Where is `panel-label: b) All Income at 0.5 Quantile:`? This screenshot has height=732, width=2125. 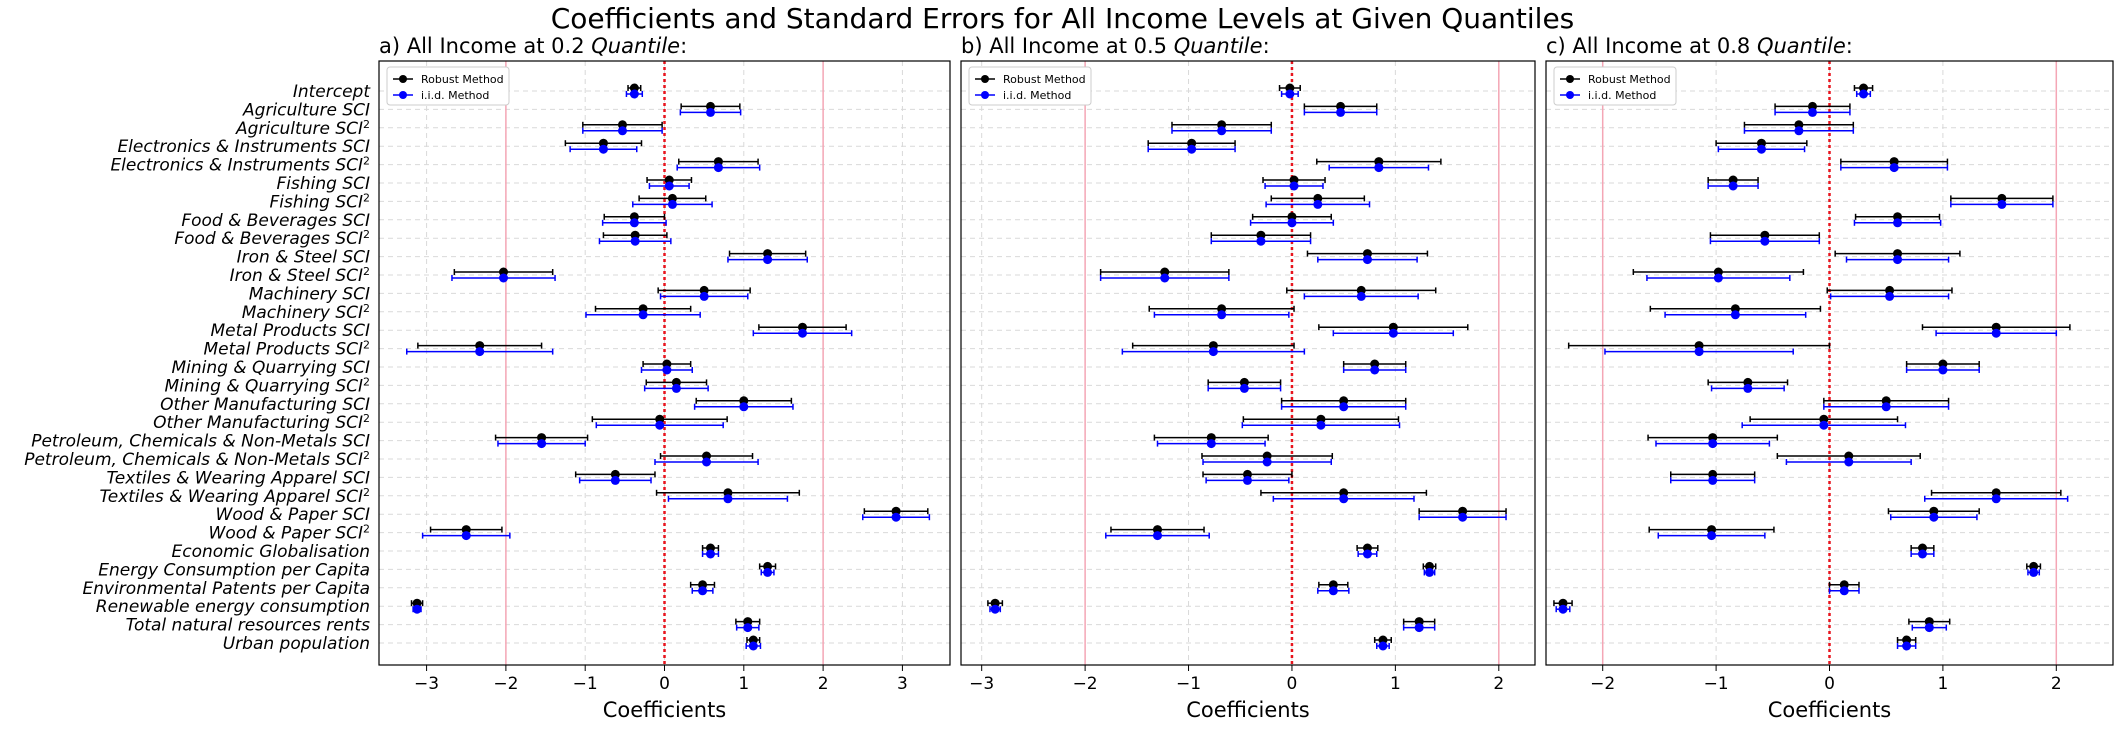 panel-label: b) All Income at 0.5 Quantile: is located at coordinates (1115, 46).